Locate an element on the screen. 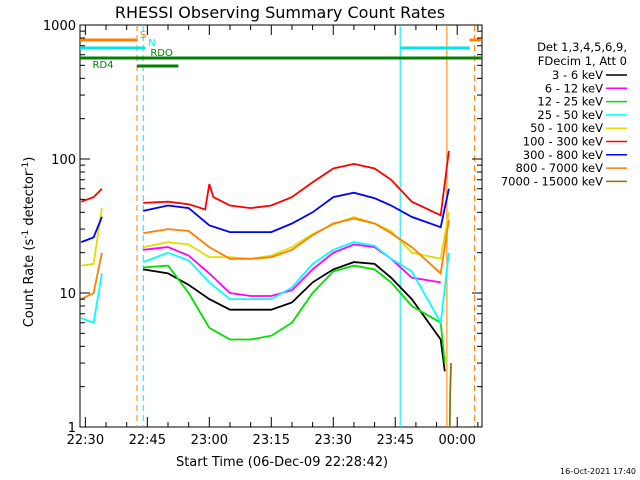 This screenshot has width=640, height=480. series-line-3-6-kev is located at coordinates (294, 316).